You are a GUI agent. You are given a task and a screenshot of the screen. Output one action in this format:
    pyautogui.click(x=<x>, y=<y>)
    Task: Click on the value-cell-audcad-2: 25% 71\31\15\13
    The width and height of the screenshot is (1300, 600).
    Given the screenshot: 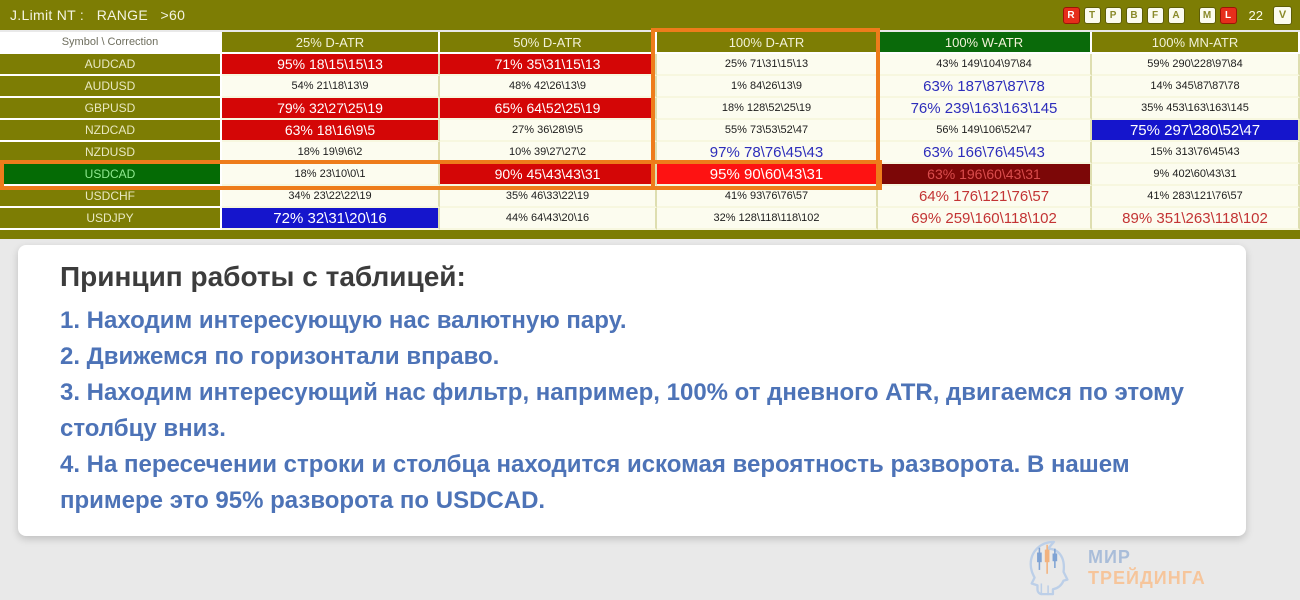 What is the action you would take?
    pyautogui.click(x=767, y=65)
    